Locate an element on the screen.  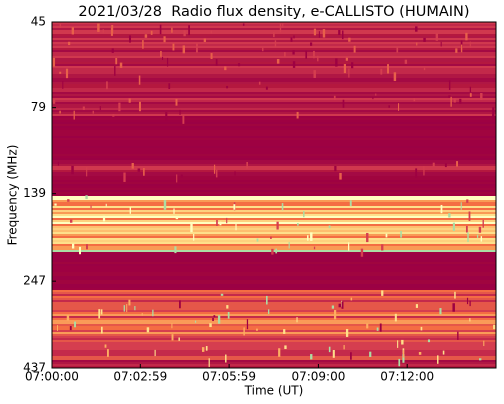
y-tick-label: 45 is located at coordinates (38, 22).